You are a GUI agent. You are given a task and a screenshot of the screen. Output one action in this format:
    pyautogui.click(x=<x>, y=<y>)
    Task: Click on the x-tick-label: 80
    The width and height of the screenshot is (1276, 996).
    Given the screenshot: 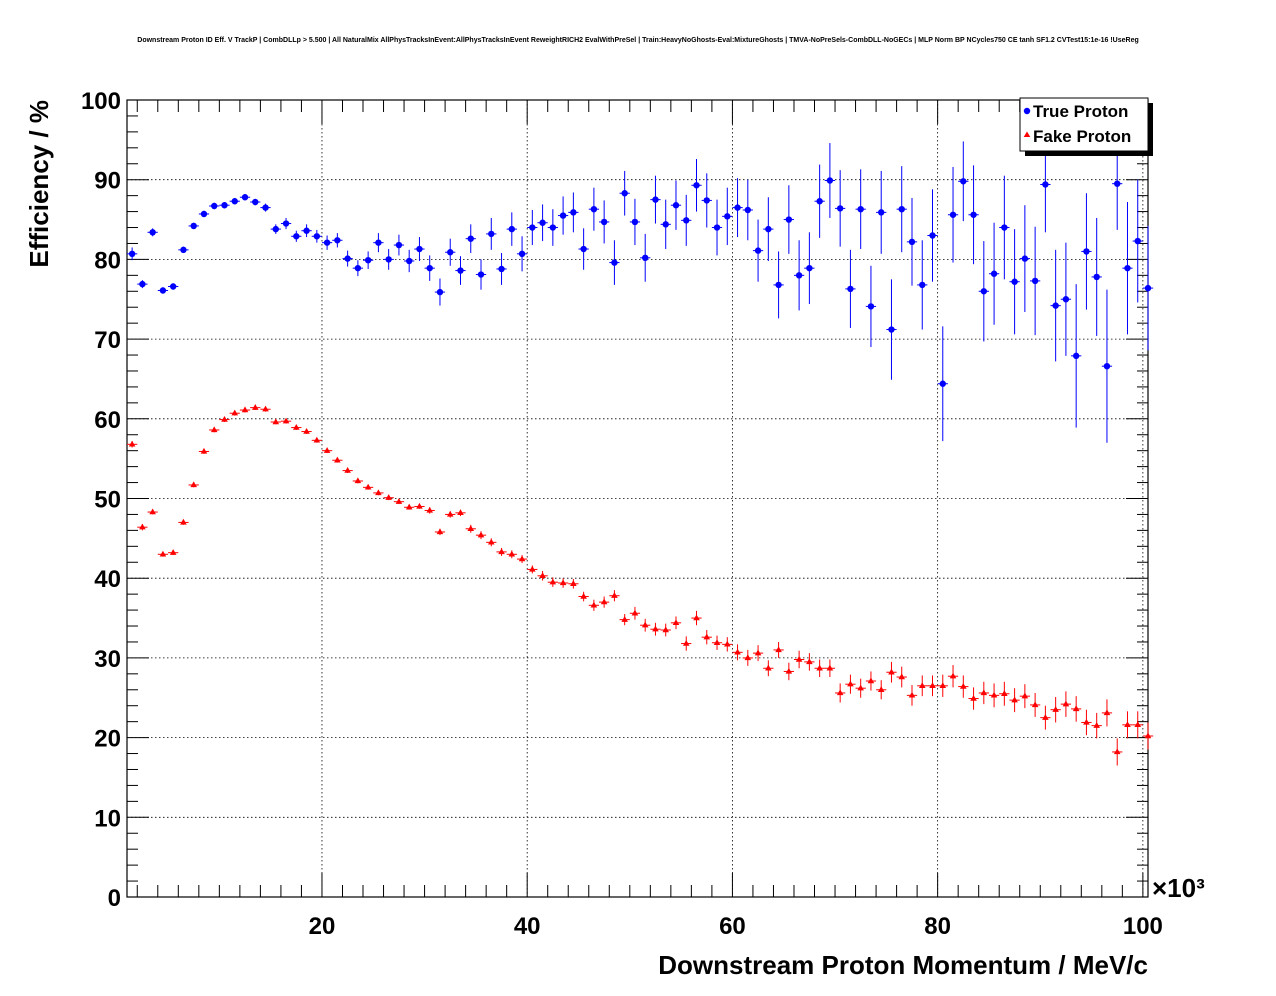 What is the action you would take?
    pyautogui.click(x=937, y=926)
    